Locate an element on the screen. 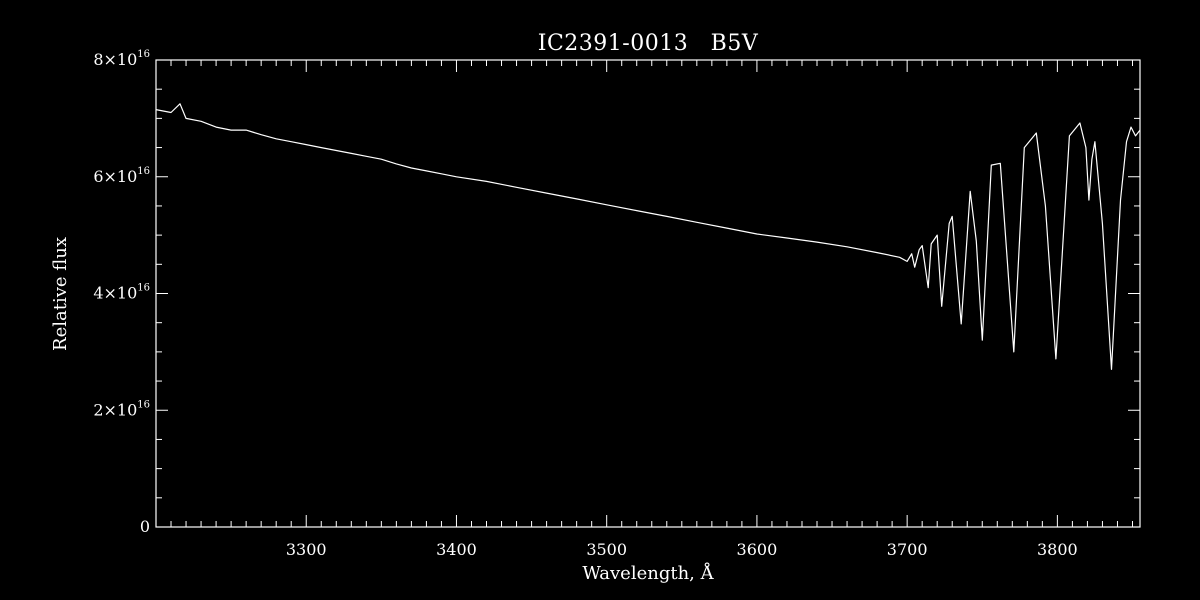 The width and height of the screenshot is (1200, 600). x-tick-label: 3700 is located at coordinates (907, 549).